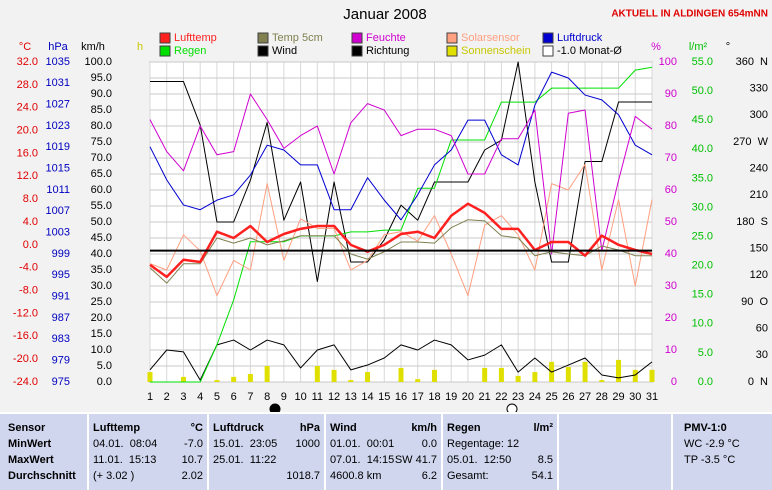 The width and height of the screenshot is (772, 490). I want to click on x-tick-label: 29, so click(618, 397).